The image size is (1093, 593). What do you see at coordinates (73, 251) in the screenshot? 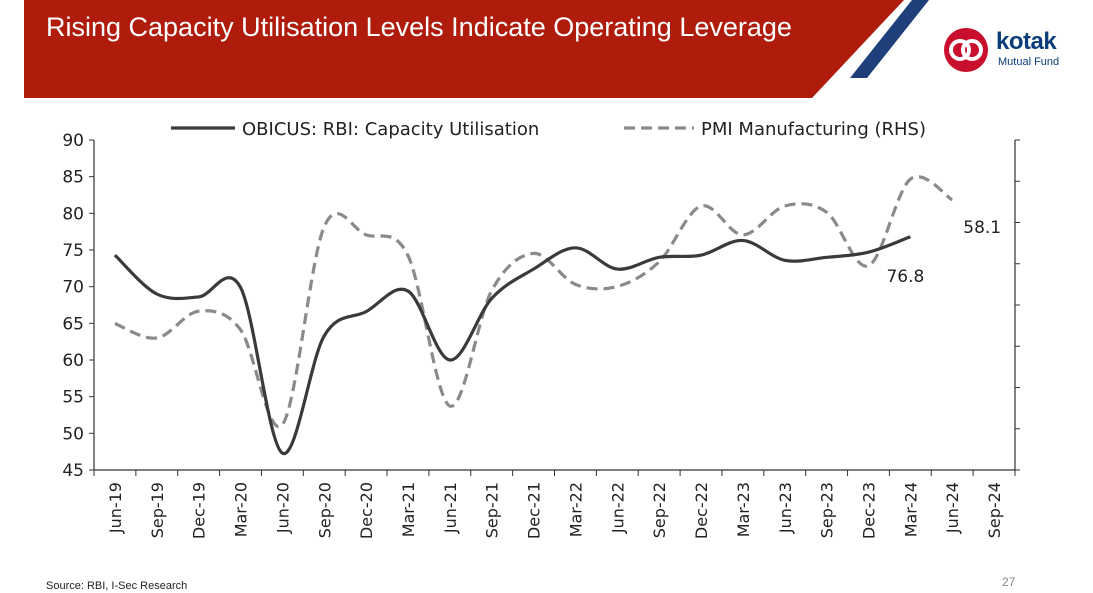
I see `left-tick-label: 75` at bounding box center [73, 251].